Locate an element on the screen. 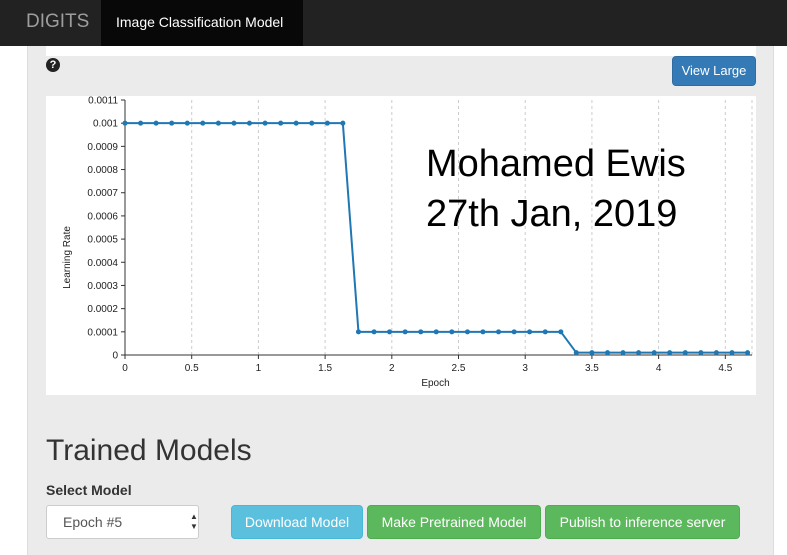 Image resolution: width=787 pixels, height=555 pixels. download-model-button: Download Model is located at coordinates (297, 522).